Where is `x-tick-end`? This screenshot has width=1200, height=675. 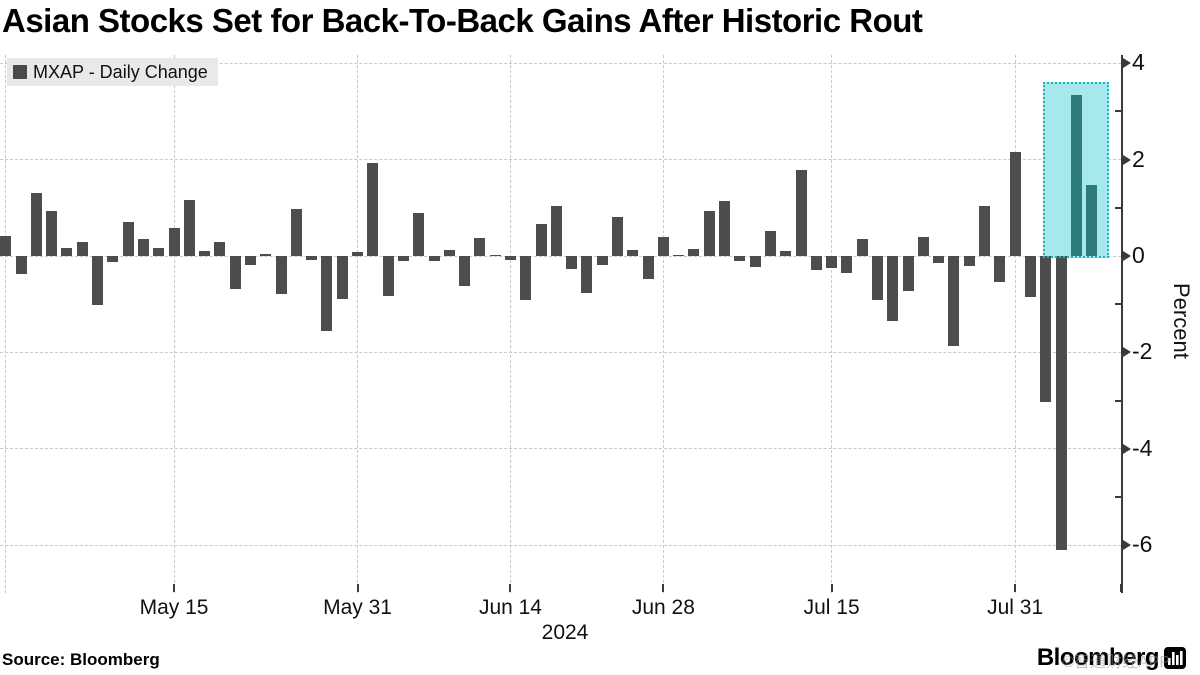
x-tick-end is located at coordinates (1121, 588).